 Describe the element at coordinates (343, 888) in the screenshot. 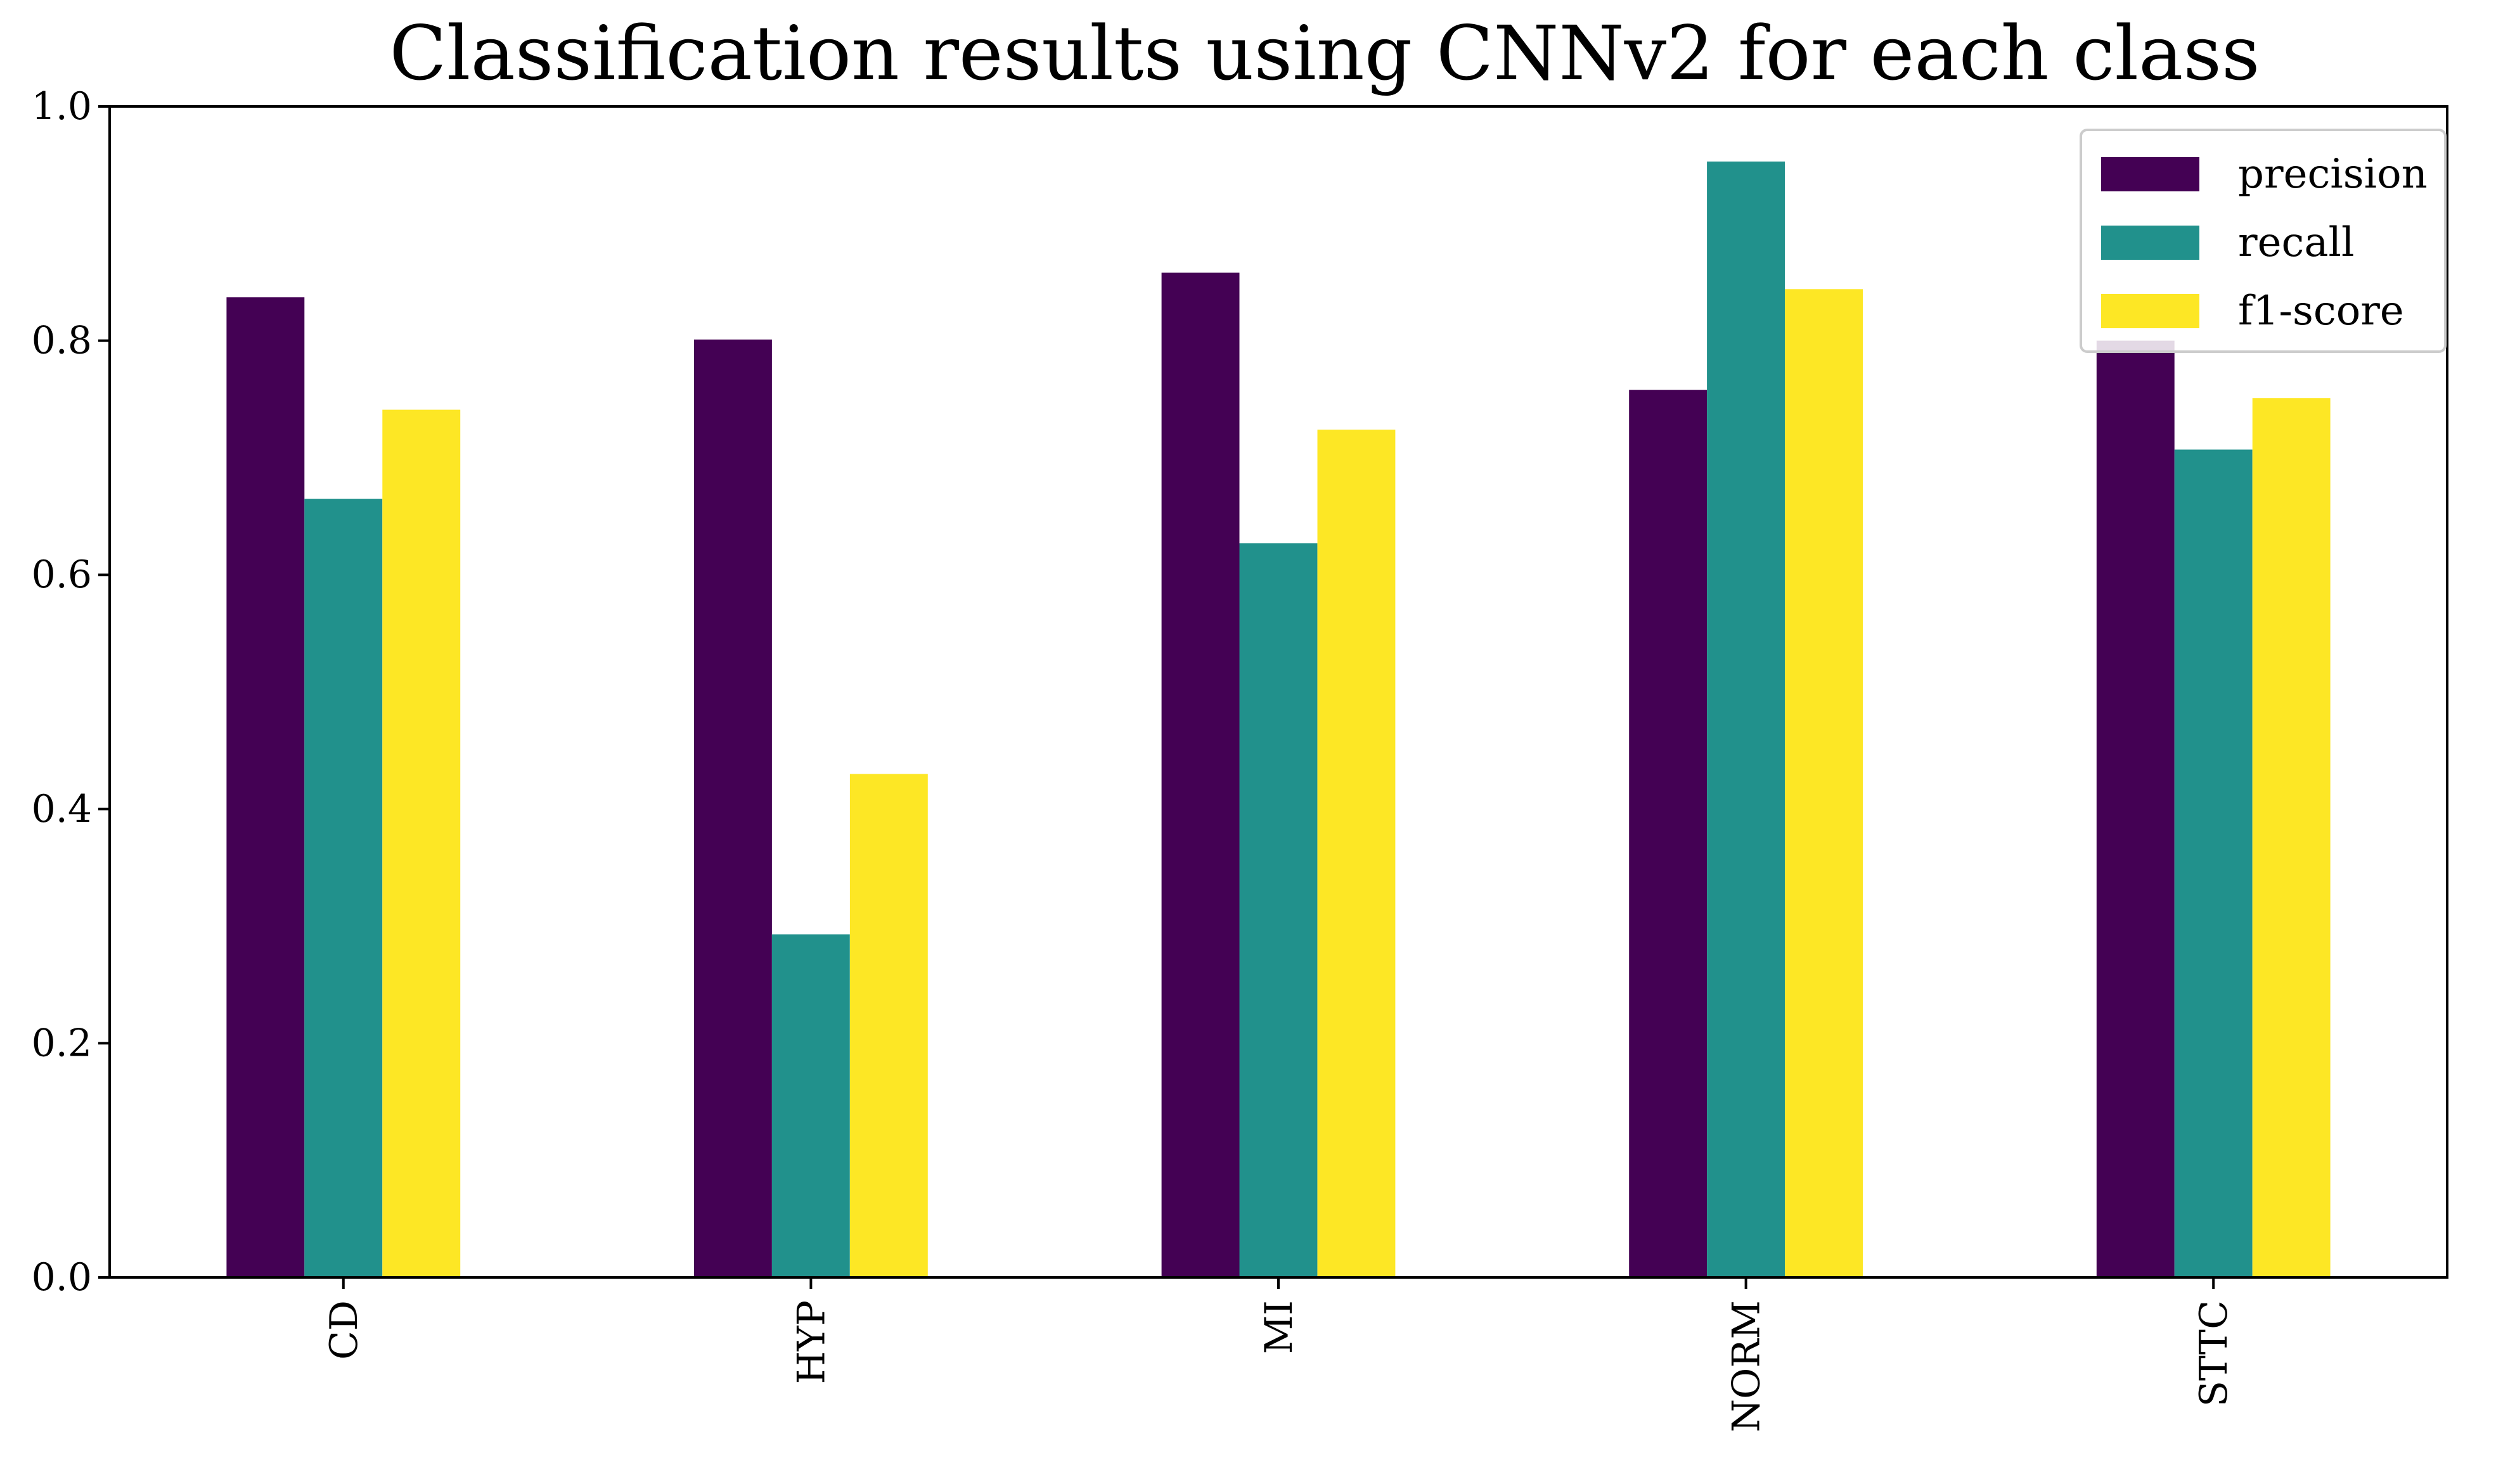

I see `bar-cd-recall` at that location.